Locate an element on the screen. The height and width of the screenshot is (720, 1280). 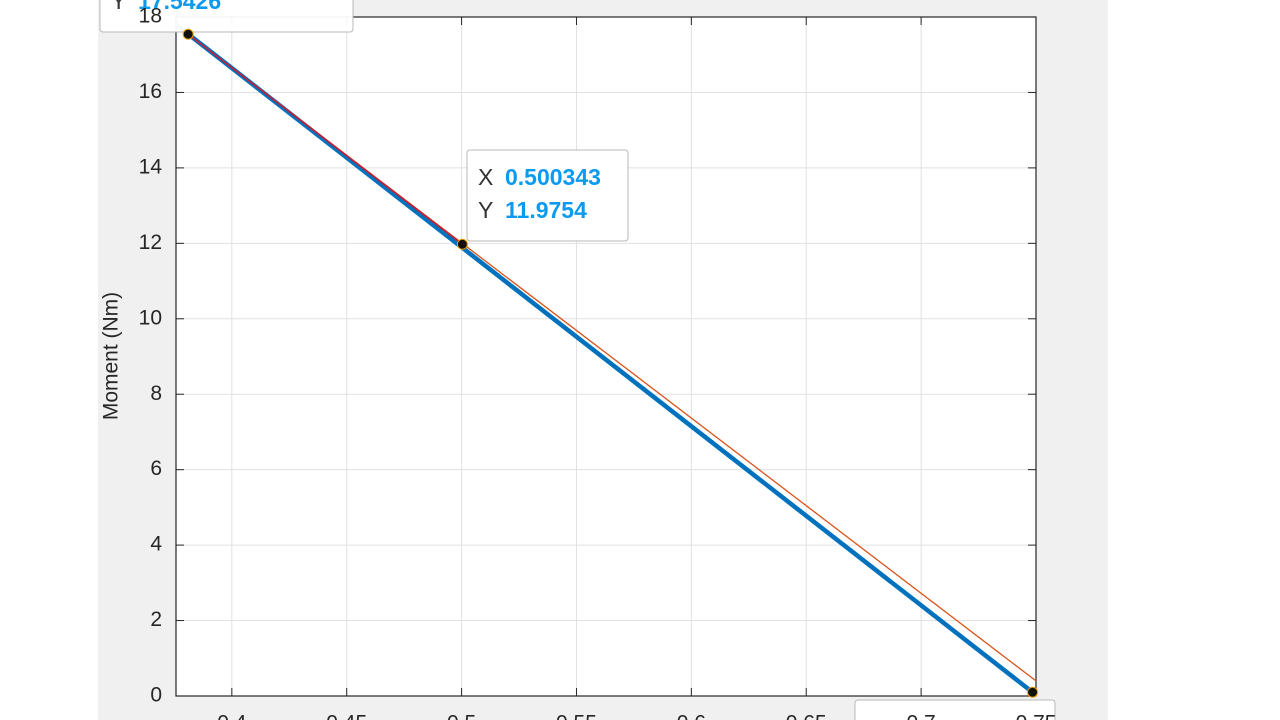
y-tick-label: 2 is located at coordinates (156, 619).